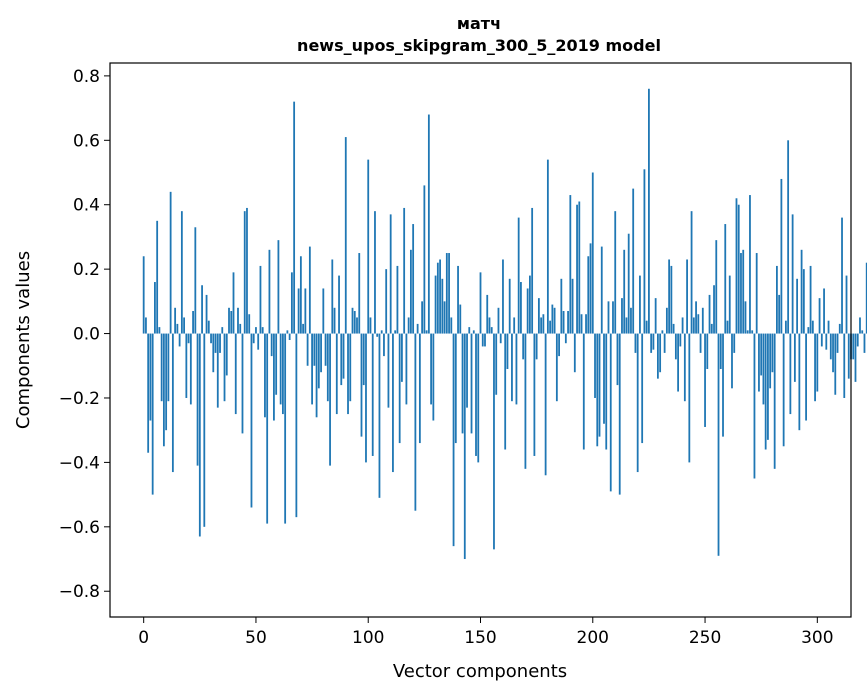  Describe the element at coordinates (86, 141) in the screenshot. I see `y-tick-label: 0.6` at that location.